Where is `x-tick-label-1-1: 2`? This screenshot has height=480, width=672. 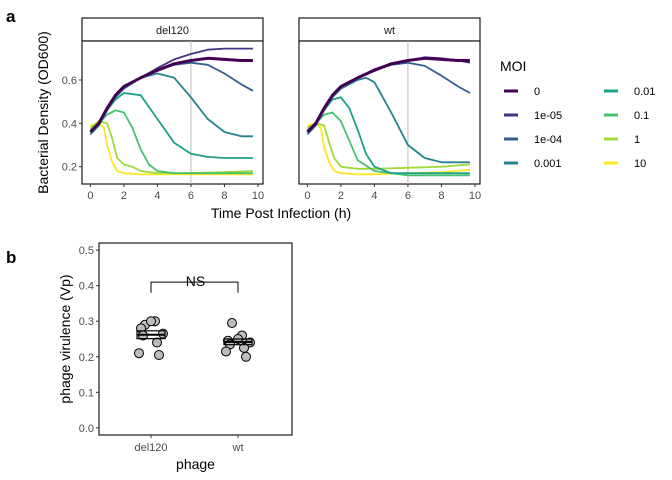
x-tick-label-1-1: 2 is located at coordinates (341, 196).